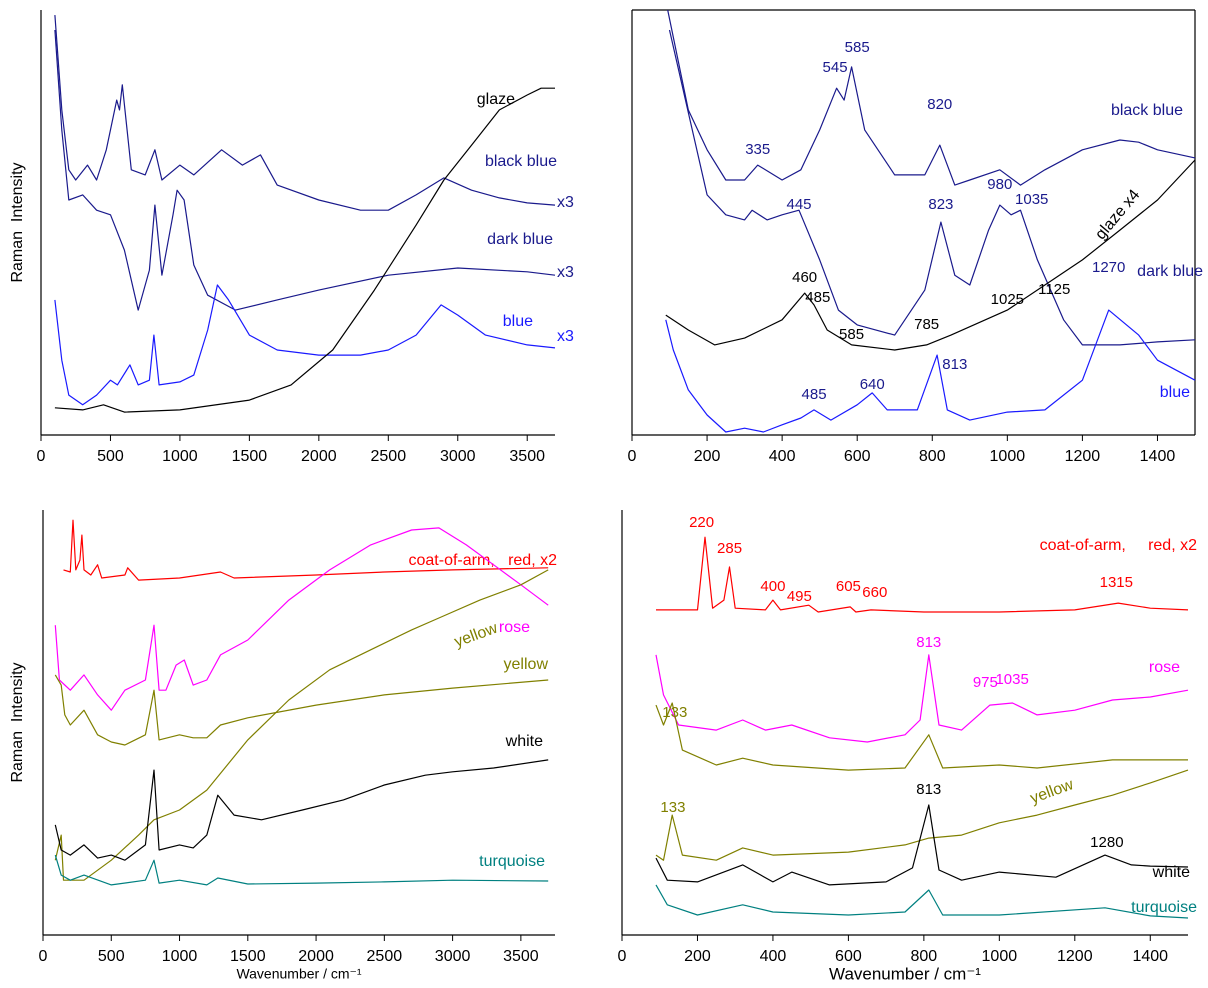  What do you see at coordinates (674, 712) in the screenshot?
I see `peak-label: 133` at bounding box center [674, 712].